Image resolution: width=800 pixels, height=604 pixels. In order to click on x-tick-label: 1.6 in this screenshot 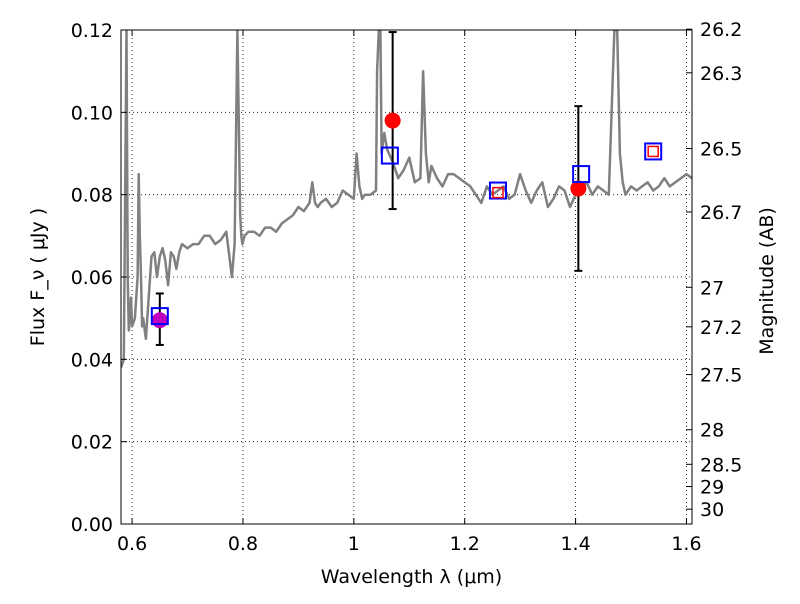, I will do `click(686, 544)`.